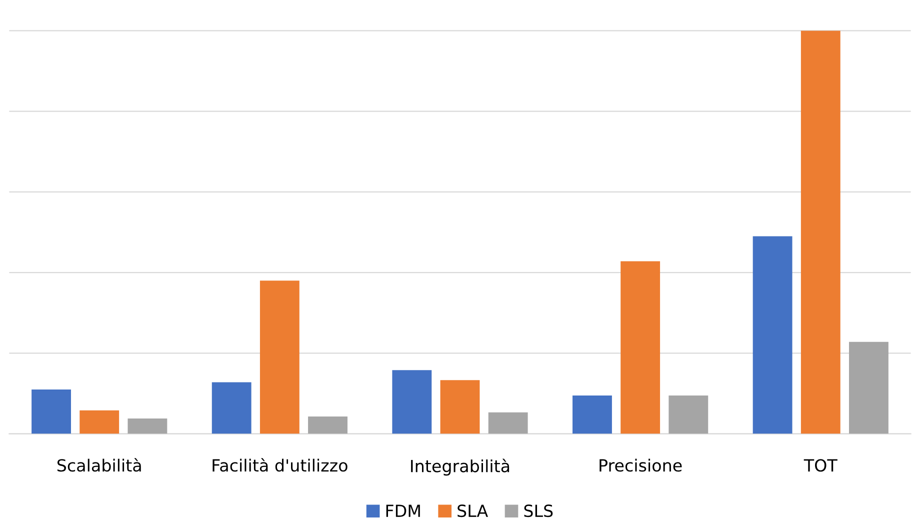 This screenshot has width=920, height=529. Describe the element at coordinates (460, 467) in the screenshot. I see `x-tick-label: Integrabilità` at that location.